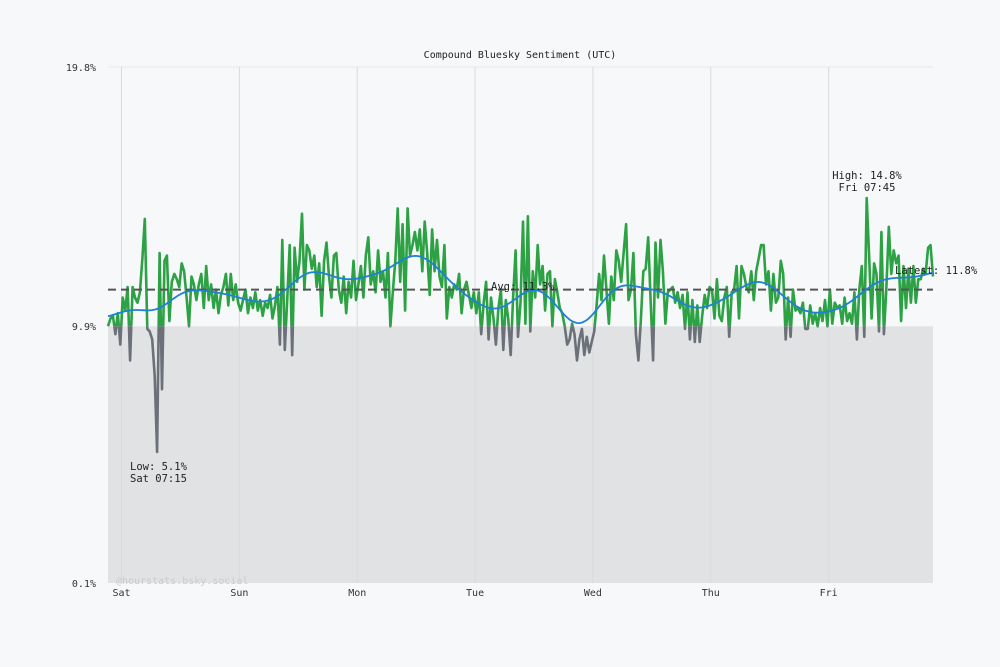  What do you see at coordinates (159, 467) in the screenshot?
I see `low-annotation-label: Low: 5.1%` at bounding box center [159, 467].